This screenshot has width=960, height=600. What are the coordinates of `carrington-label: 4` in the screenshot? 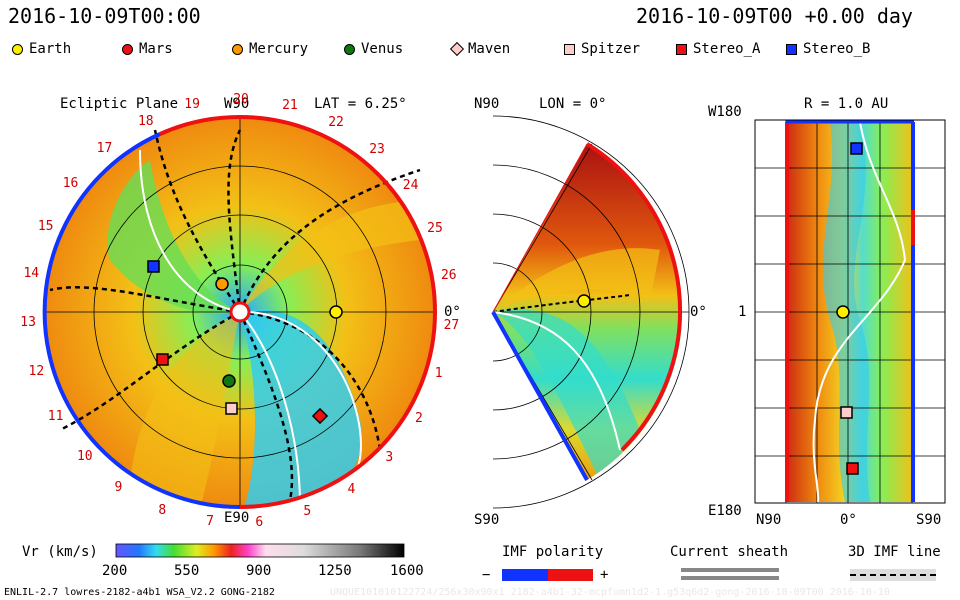 It's located at (351, 489).